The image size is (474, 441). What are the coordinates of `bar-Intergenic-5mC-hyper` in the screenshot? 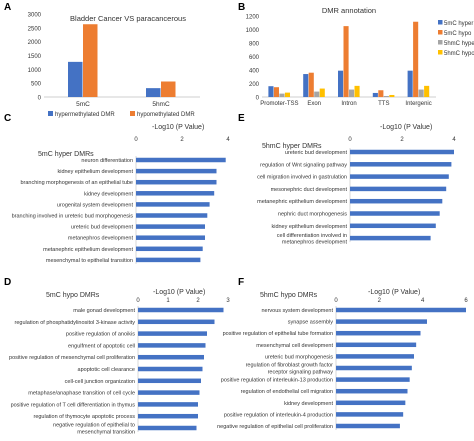 It's located at (410, 83).